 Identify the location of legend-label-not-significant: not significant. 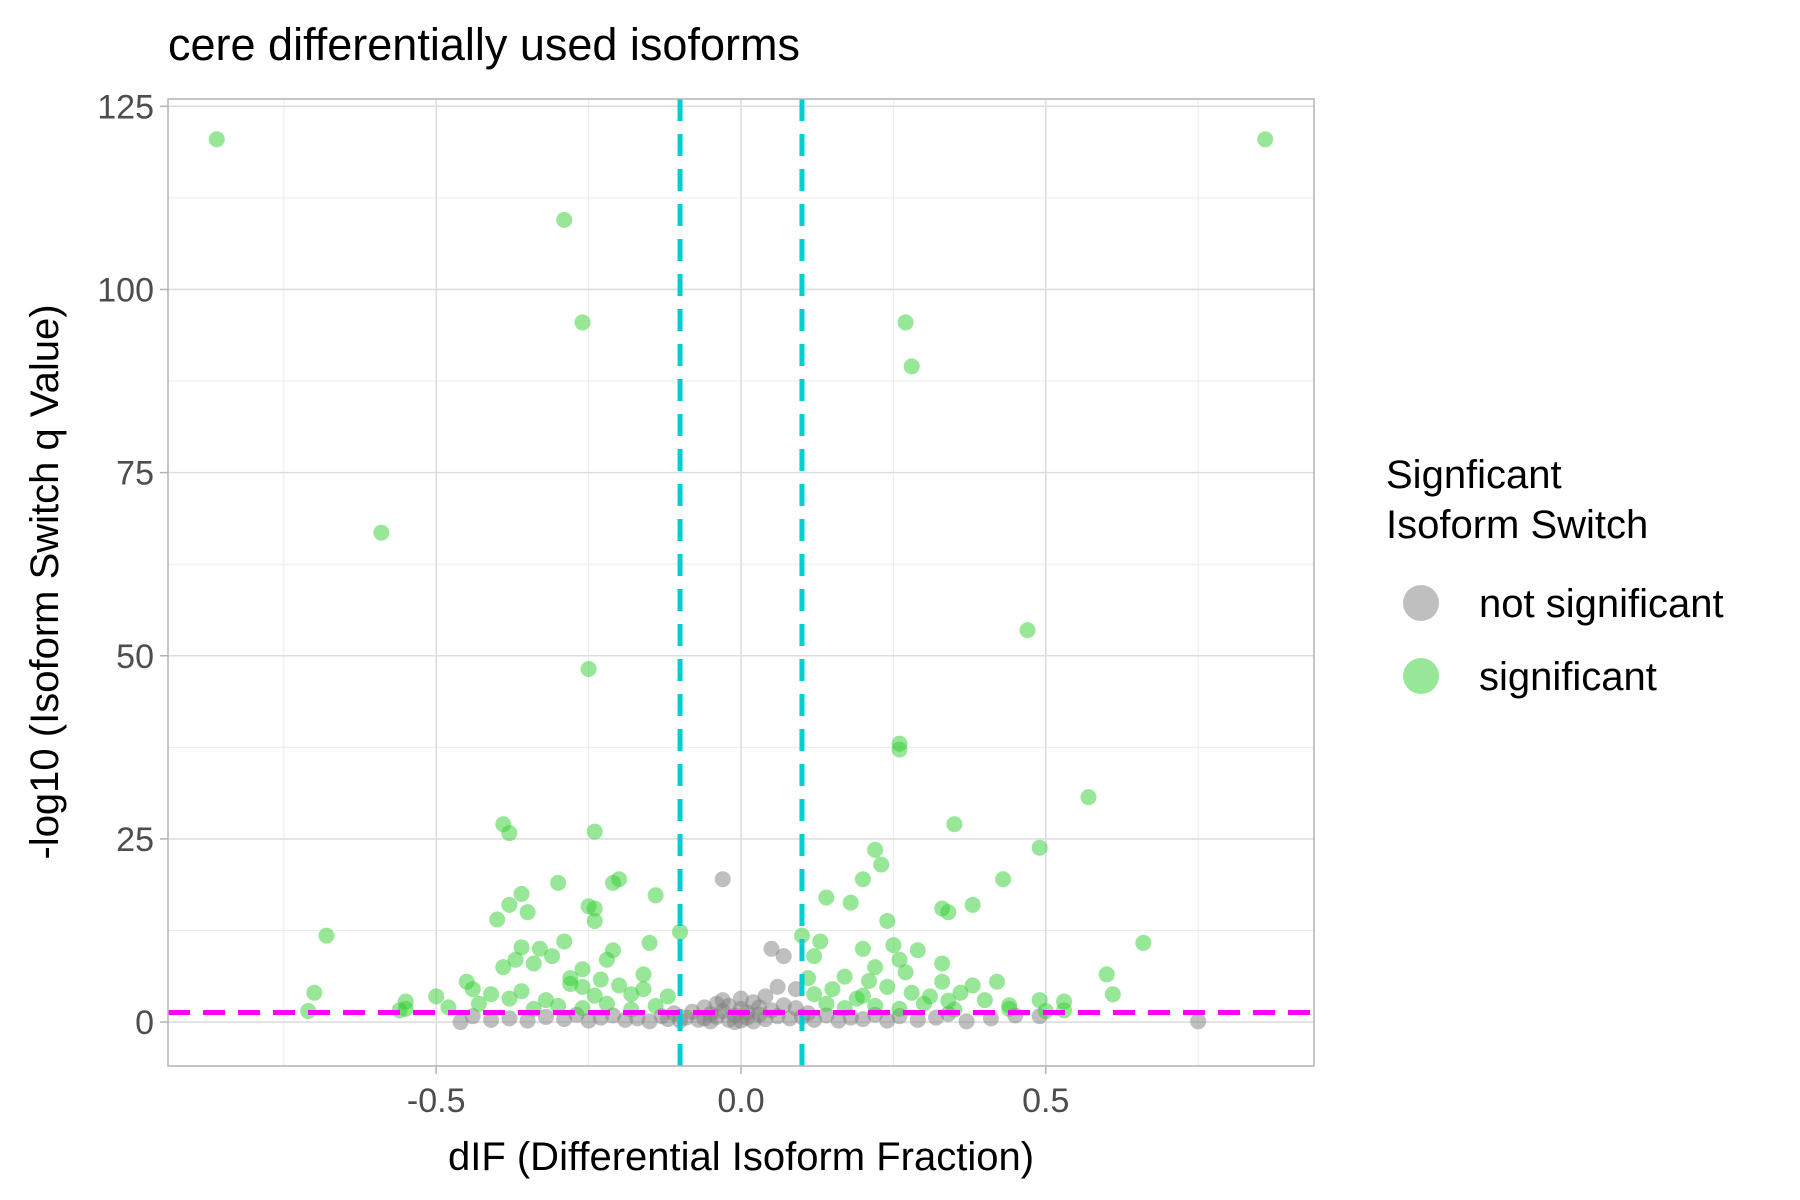
(1601, 604).